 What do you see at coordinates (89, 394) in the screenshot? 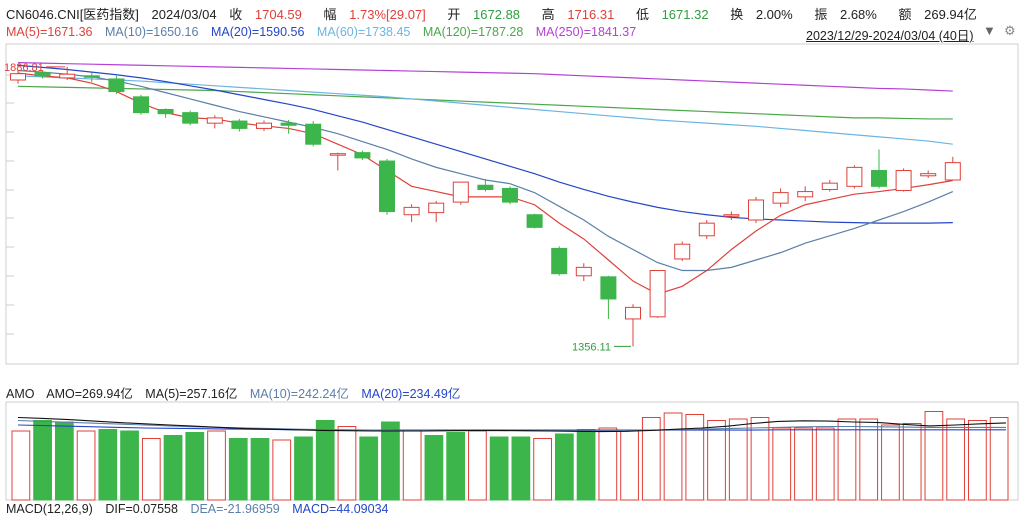
I see `amo-value: AMO=269.94亿` at bounding box center [89, 394].